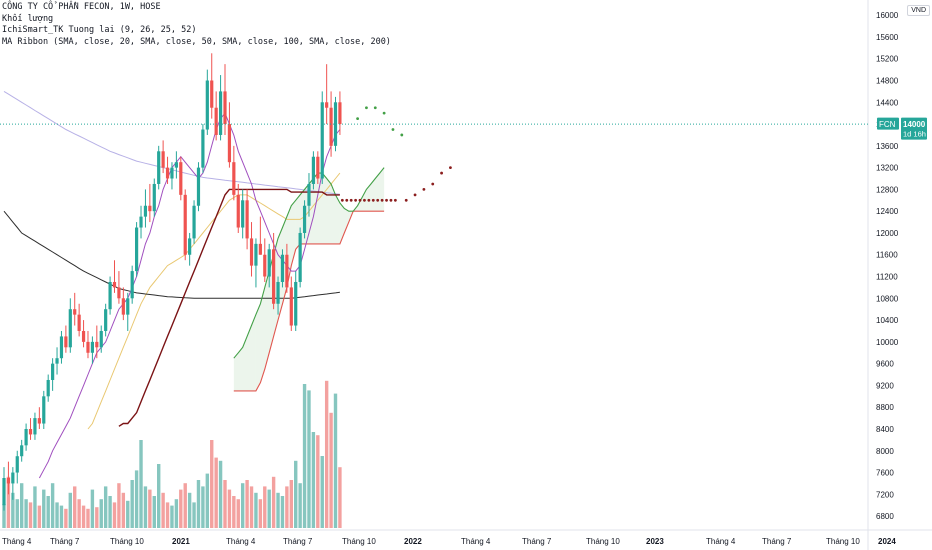 The height and width of the screenshot is (550, 932). I want to click on price-tick-label: 13200, so click(887, 168).